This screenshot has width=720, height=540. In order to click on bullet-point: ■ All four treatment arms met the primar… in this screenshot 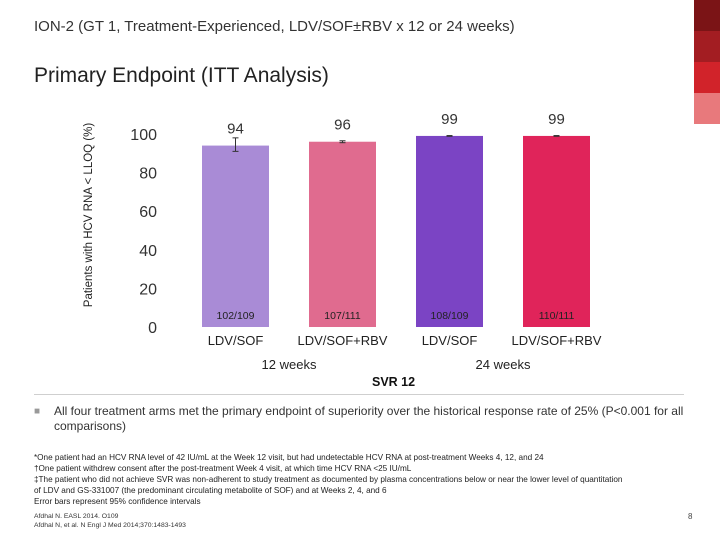, I will do `click(359, 419)`.